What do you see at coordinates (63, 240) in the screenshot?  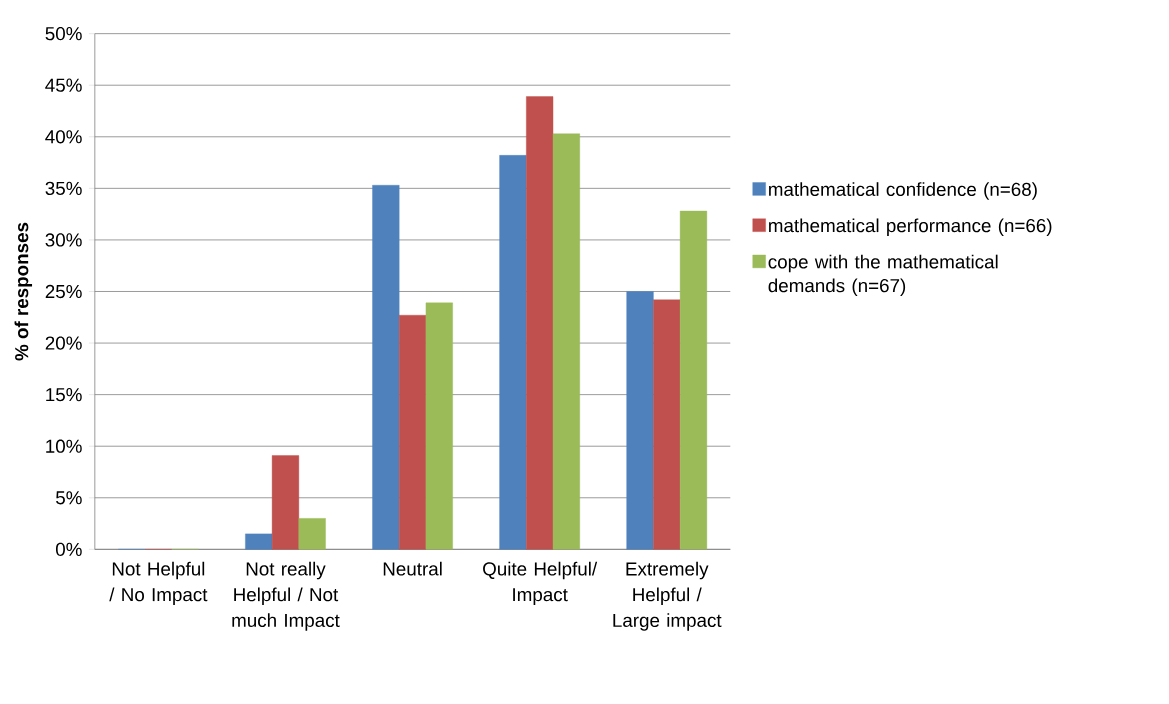 I see `y-tick-label: 30%` at bounding box center [63, 240].